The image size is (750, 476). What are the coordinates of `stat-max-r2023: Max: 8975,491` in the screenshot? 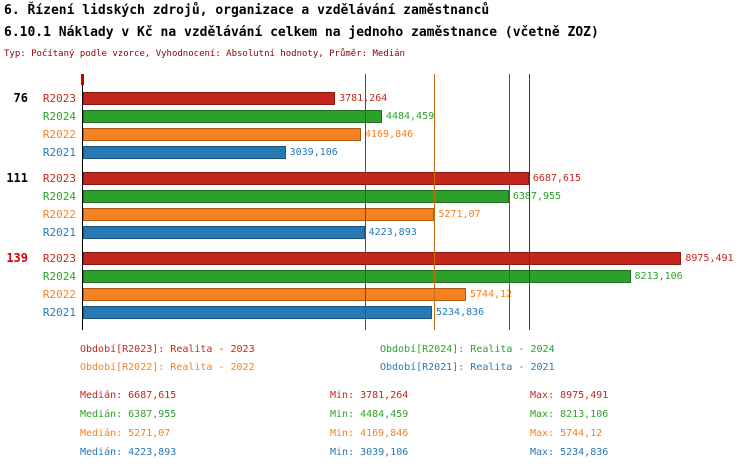 It's located at (569, 395).